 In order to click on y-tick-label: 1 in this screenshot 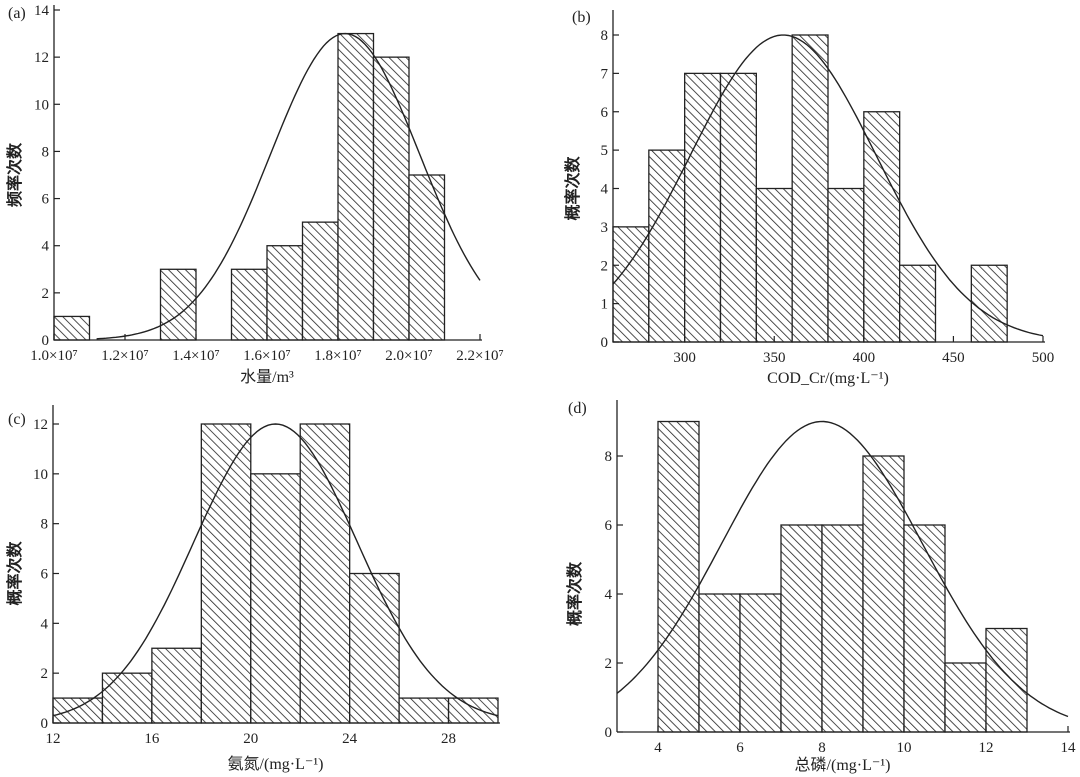, I will do `click(605, 305)`.